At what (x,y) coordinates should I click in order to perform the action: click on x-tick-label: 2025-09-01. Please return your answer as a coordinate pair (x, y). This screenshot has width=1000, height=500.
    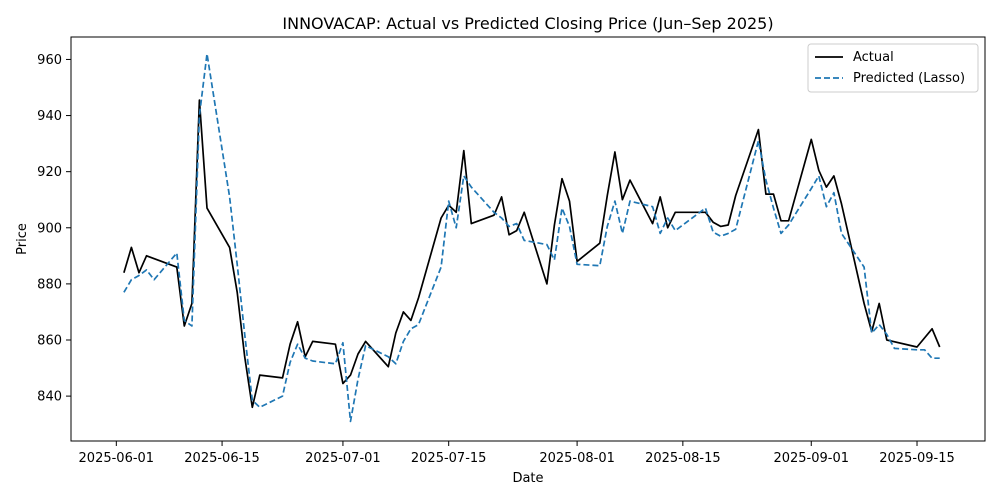
    Looking at the image, I should click on (811, 458).